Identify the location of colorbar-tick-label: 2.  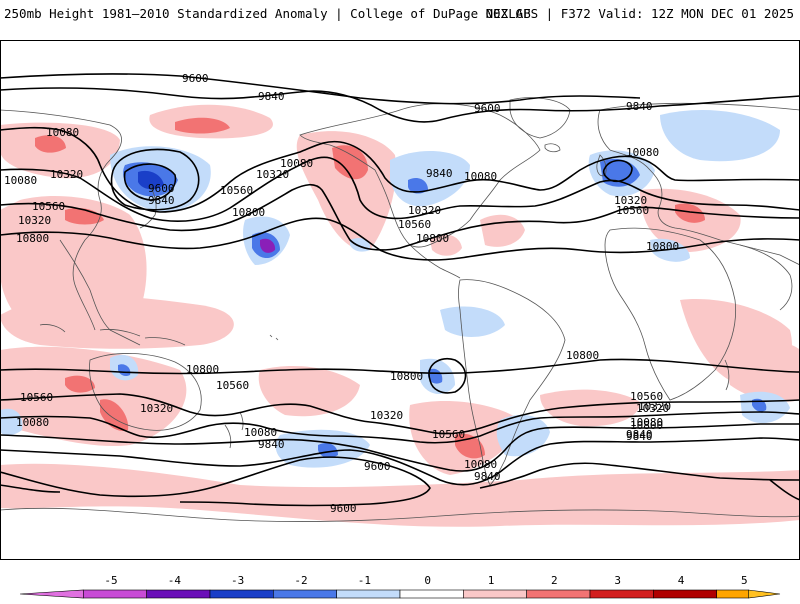
(554, 580).